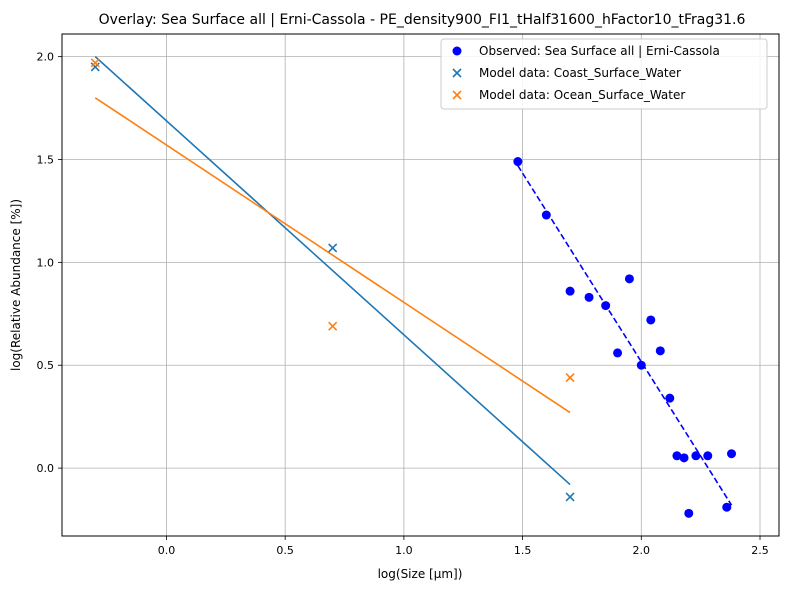 This screenshot has width=810, height=590. What do you see at coordinates (523, 550) in the screenshot?
I see `x-tick-label: 1.5` at bounding box center [523, 550].